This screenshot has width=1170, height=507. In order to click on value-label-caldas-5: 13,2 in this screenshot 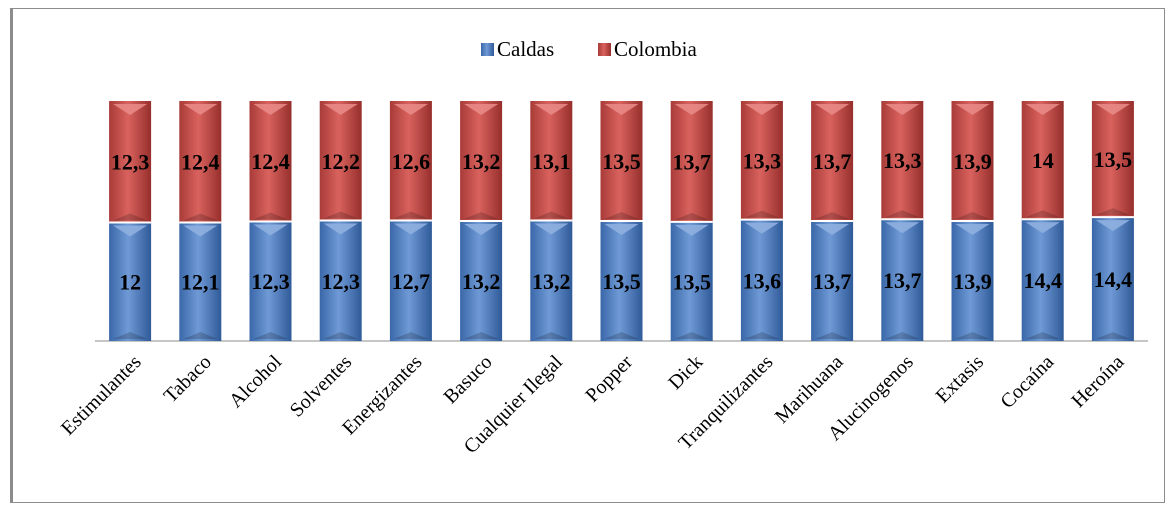, I will do `click(481, 281)`.